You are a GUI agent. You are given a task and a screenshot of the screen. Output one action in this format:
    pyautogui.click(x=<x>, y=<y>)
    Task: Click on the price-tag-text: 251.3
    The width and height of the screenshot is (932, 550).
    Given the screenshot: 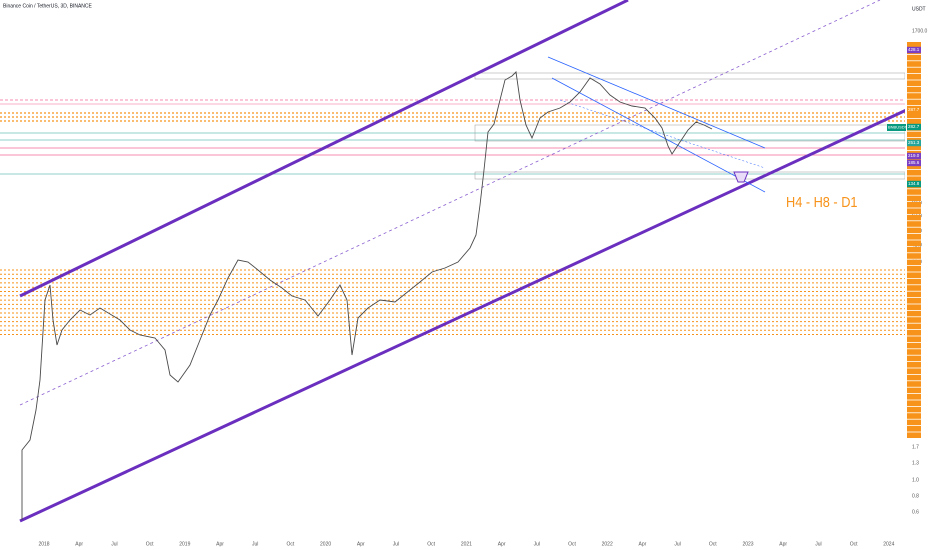 What is the action you would take?
    pyautogui.click(x=914, y=142)
    